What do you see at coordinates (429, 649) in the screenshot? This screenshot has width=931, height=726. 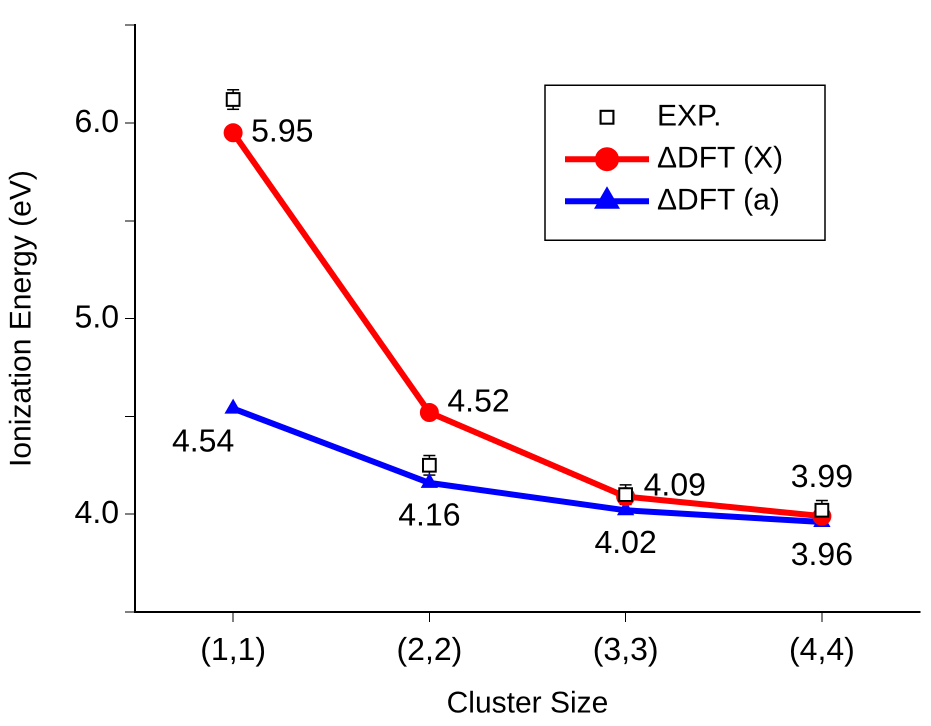 I see `x-tick-label: (2,2)` at bounding box center [429, 649].